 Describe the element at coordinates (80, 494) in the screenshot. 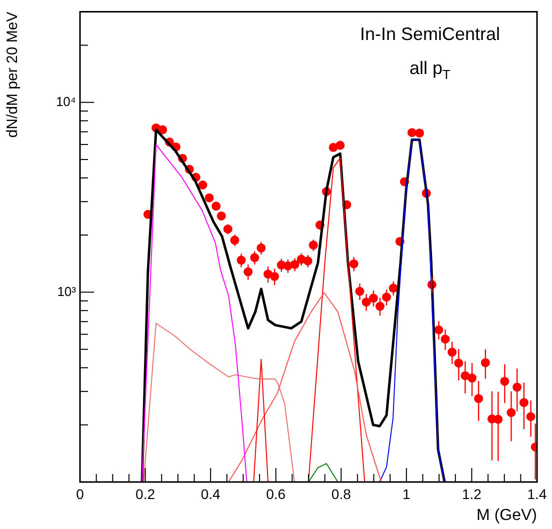

I see `x-tick-label: 0` at that location.